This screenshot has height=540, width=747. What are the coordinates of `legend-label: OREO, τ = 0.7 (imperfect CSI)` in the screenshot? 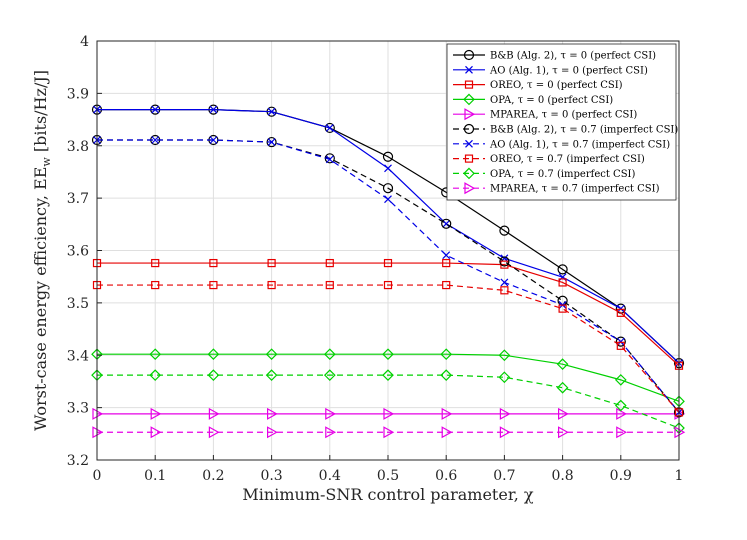 It's located at (567, 159).